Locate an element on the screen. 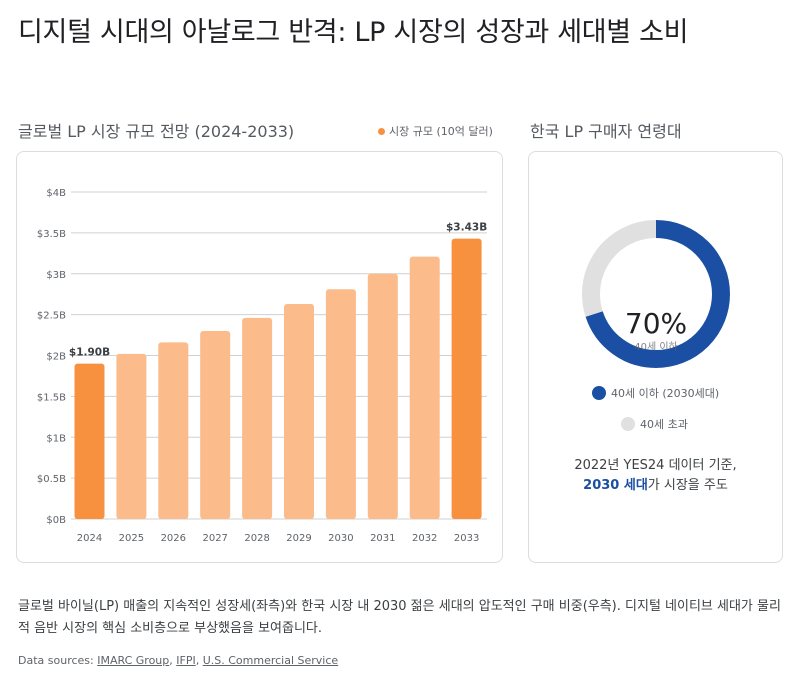  legend-dot-icon is located at coordinates (381, 131).